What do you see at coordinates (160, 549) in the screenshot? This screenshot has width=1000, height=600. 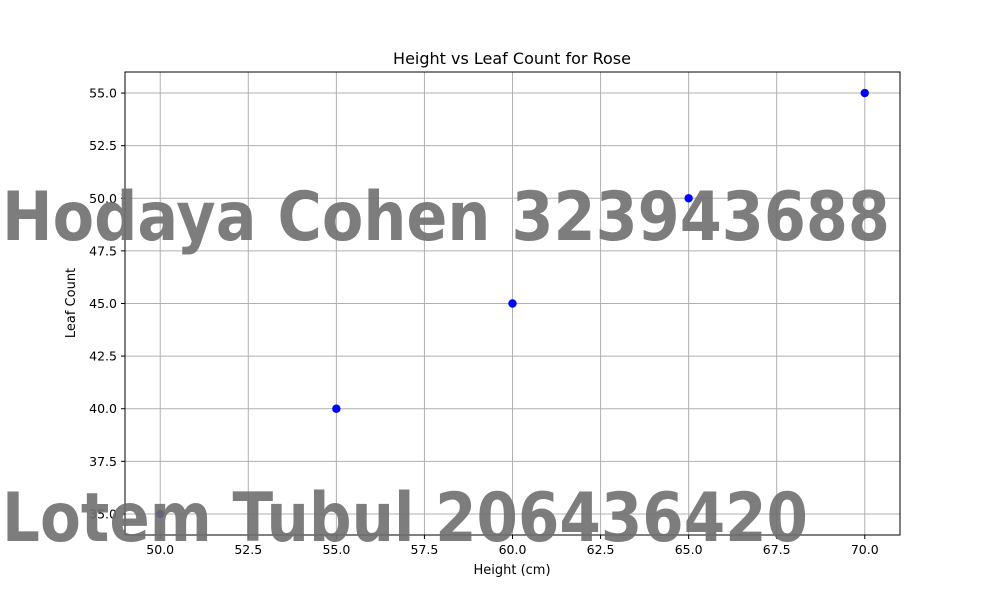 I see `x-tick-label: 50.0` at bounding box center [160, 549].